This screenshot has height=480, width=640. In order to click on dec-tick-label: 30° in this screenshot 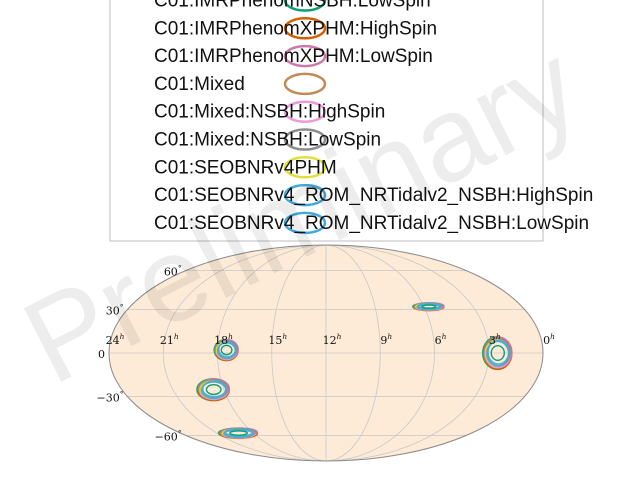, I will do `click(115, 309)`.